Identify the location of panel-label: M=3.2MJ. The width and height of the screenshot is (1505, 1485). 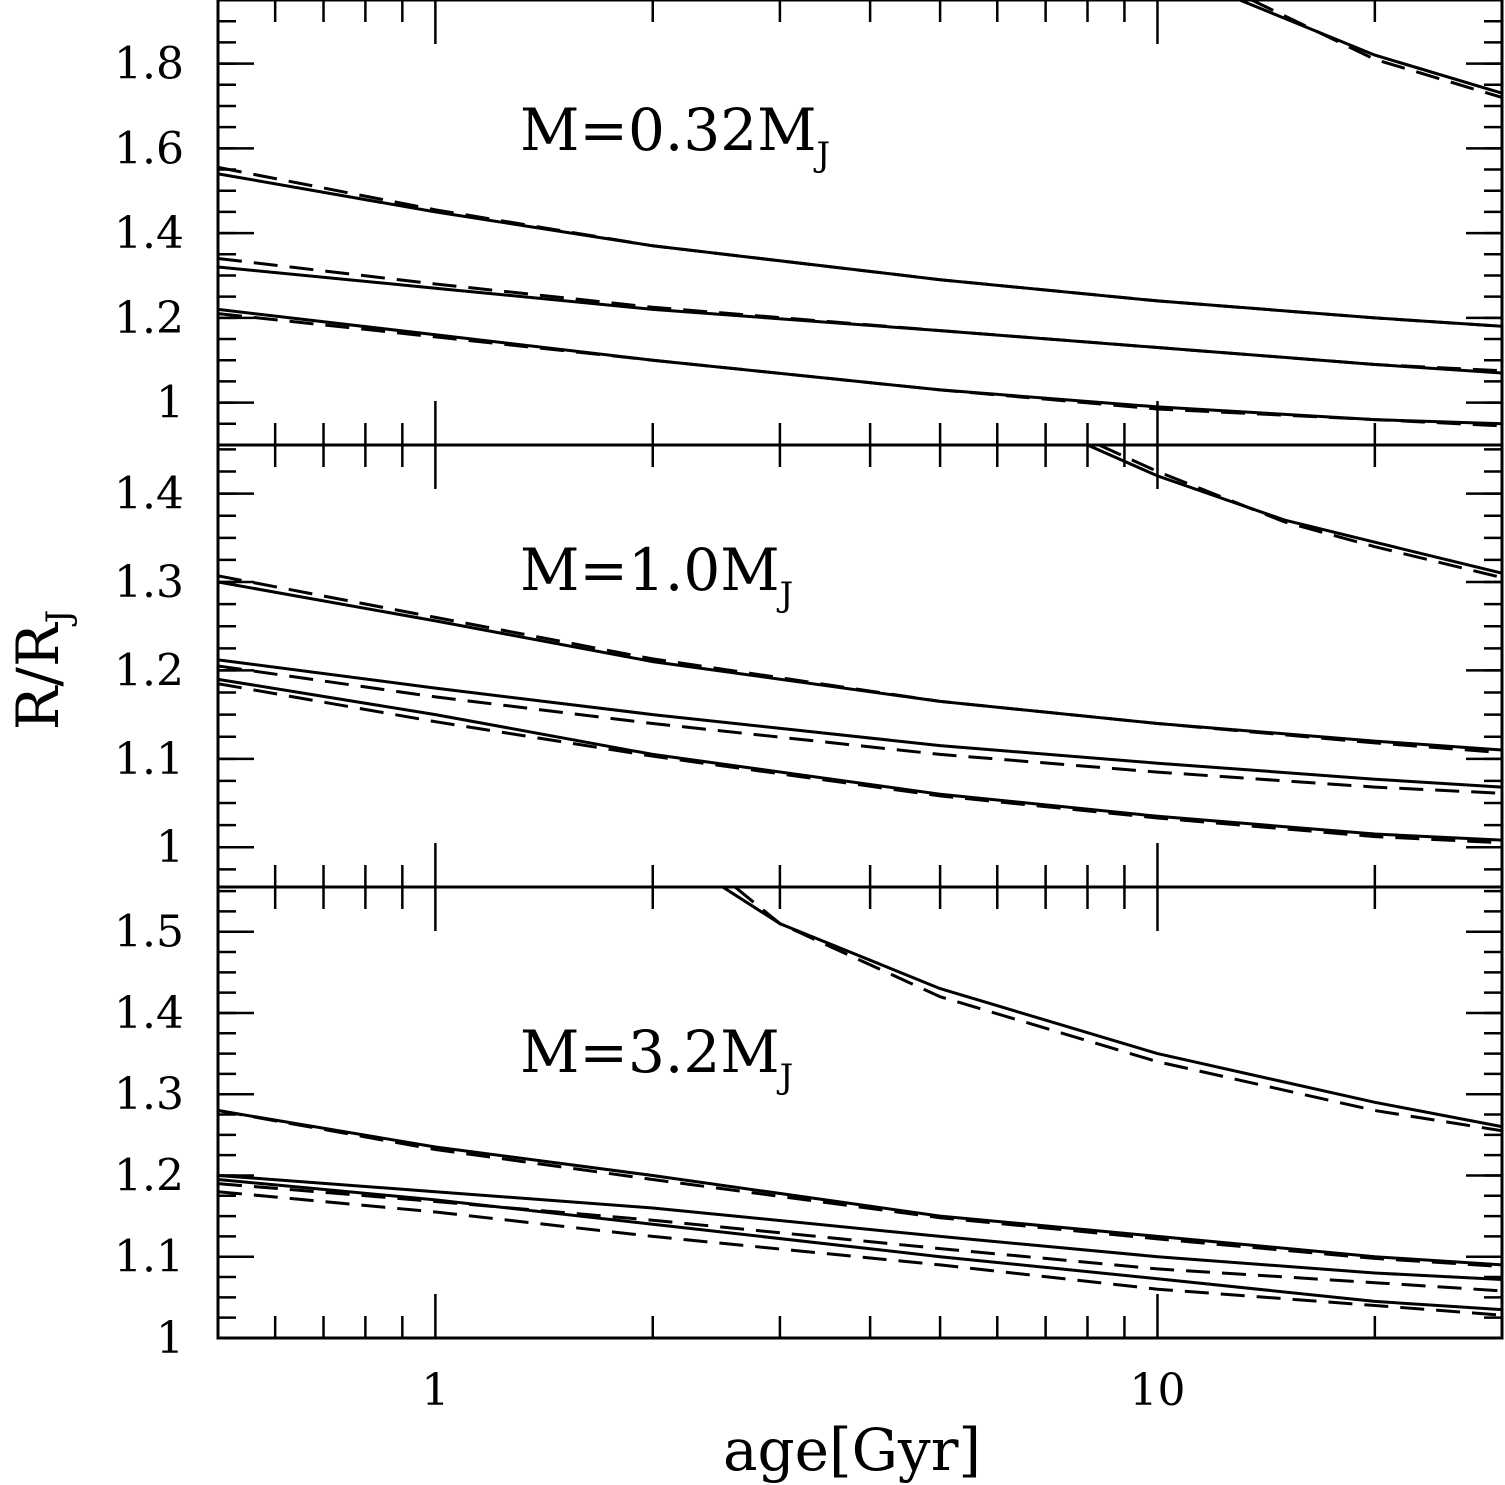
(656, 1057).